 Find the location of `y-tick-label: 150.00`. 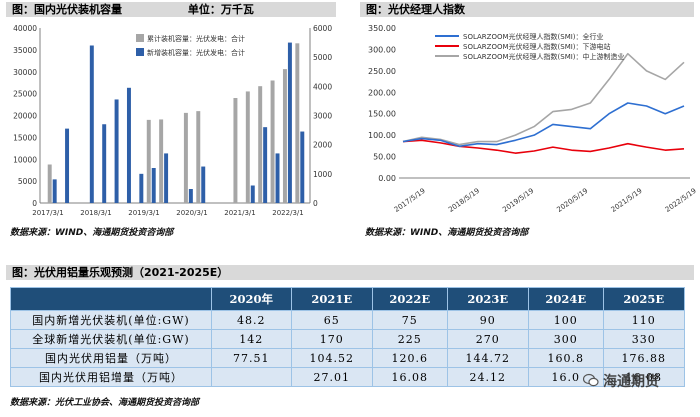

y-tick-label: 150.00 is located at coordinates (382, 114).